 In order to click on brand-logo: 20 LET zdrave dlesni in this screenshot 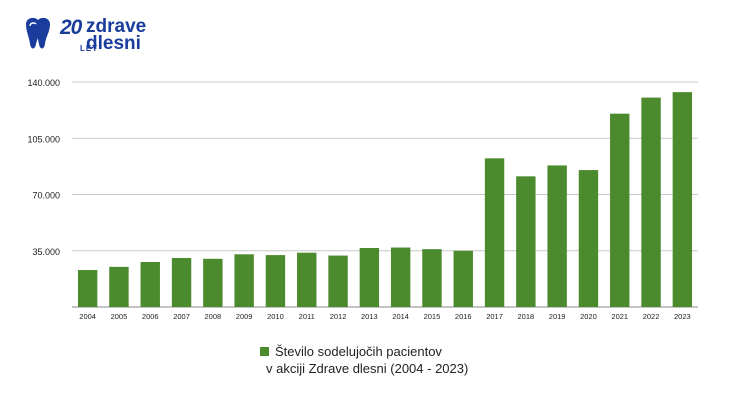, I will do `click(92, 38)`.